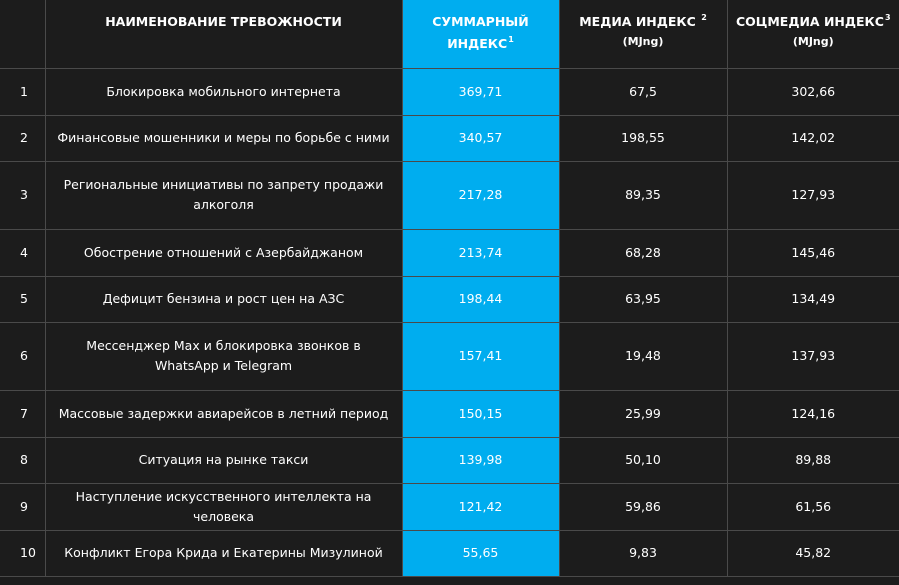  What do you see at coordinates (813, 138) in the screenshot?
I see `row-social-index: 142,02` at bounding box center [813, 138].